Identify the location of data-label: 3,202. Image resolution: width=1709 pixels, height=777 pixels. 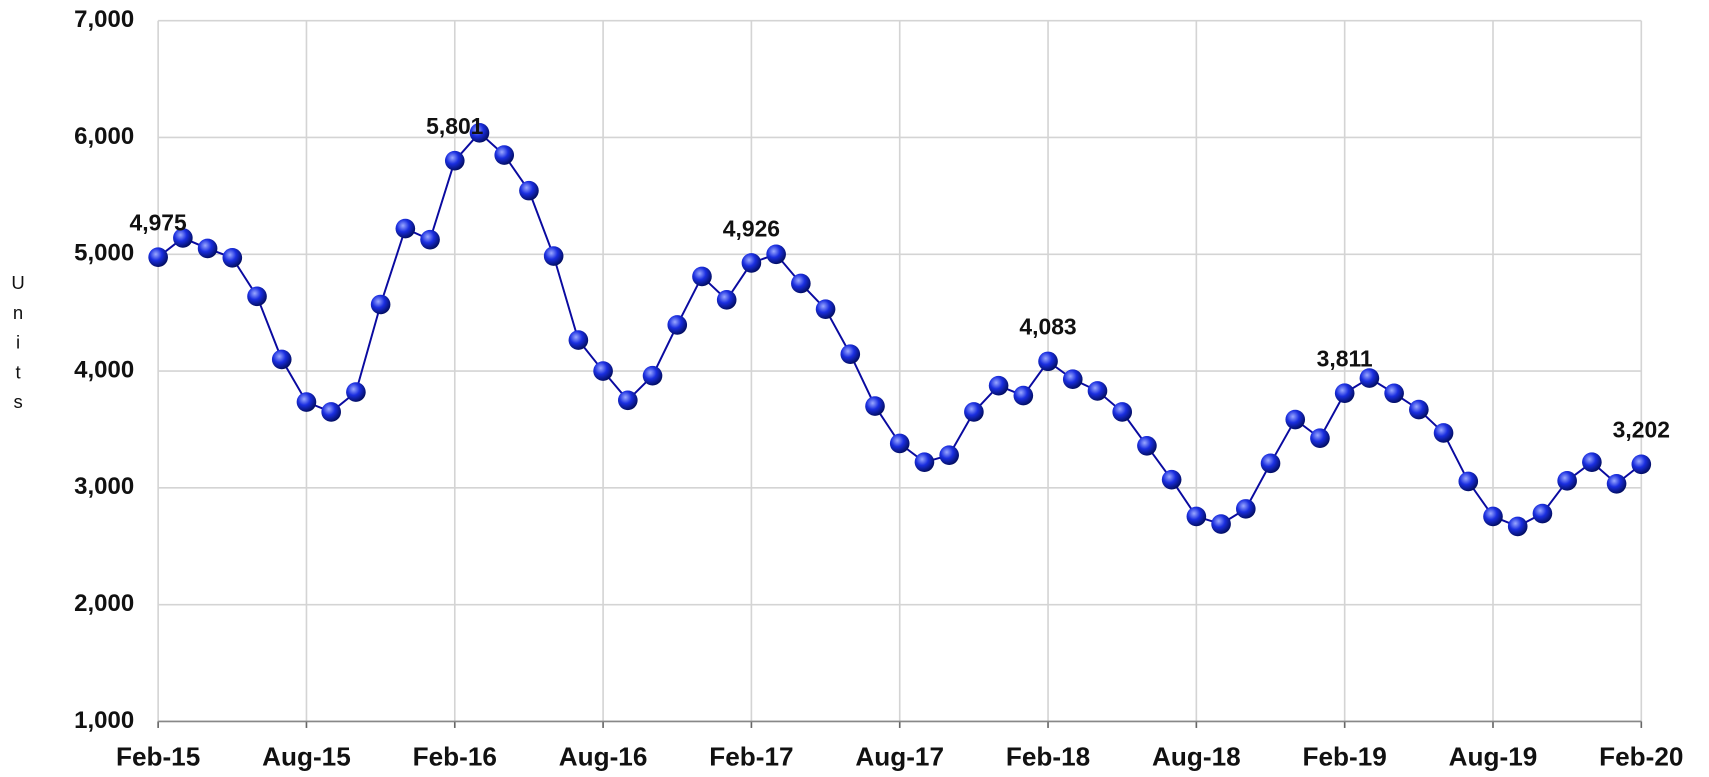
(1641, 430).